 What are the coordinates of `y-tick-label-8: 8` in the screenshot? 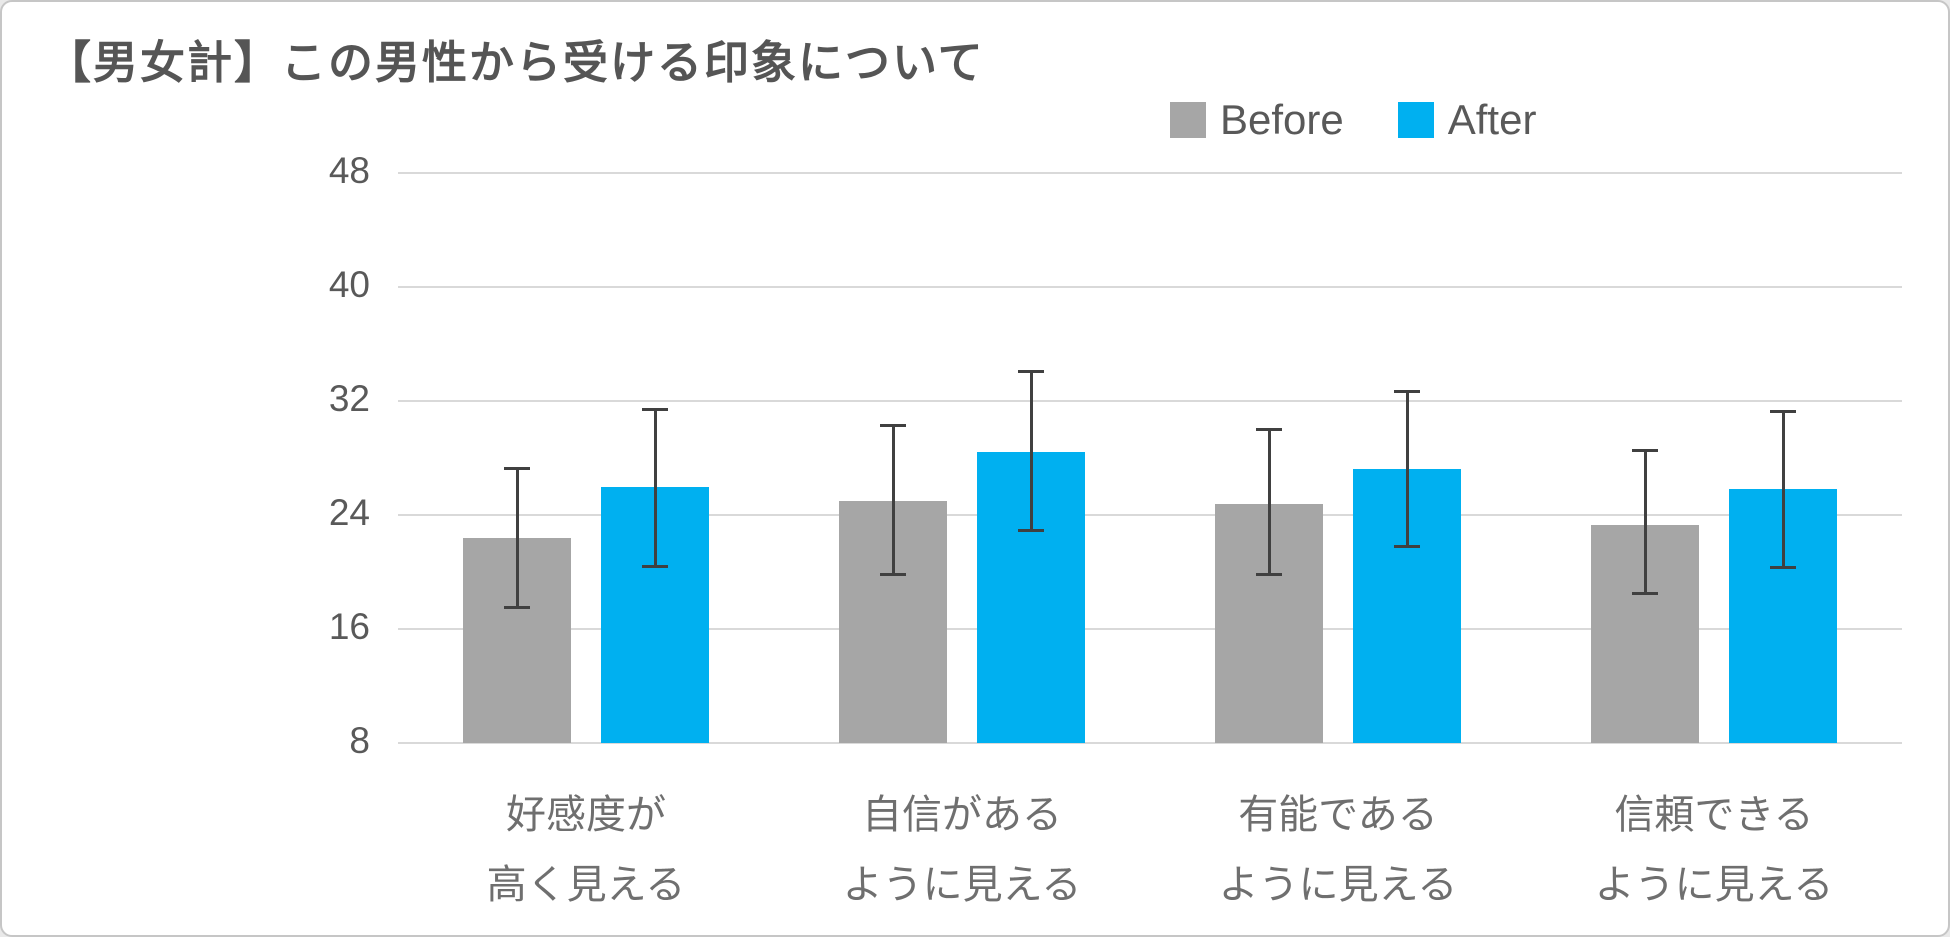 It's located at (359, 740).